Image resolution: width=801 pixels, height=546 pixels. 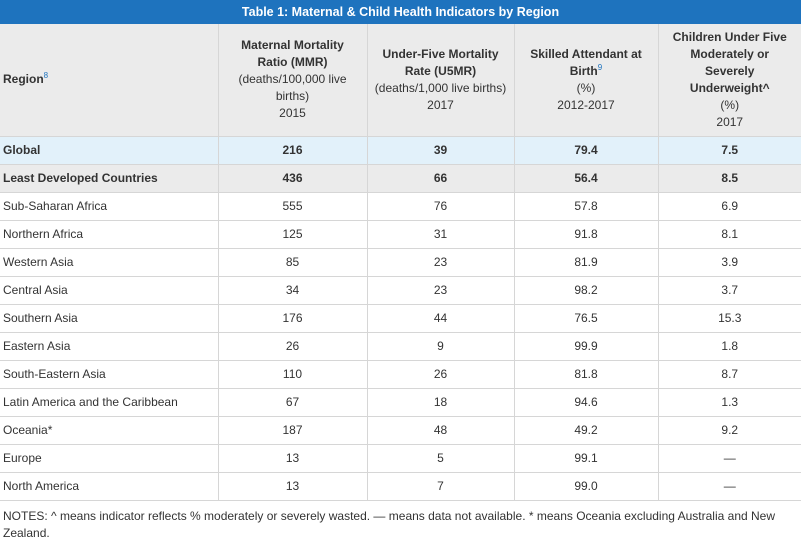 What do you see at coordinates (586, 104) in the screenshot?
I see `header-sba-year: 2012-2017` at bounding box center [586, 104].